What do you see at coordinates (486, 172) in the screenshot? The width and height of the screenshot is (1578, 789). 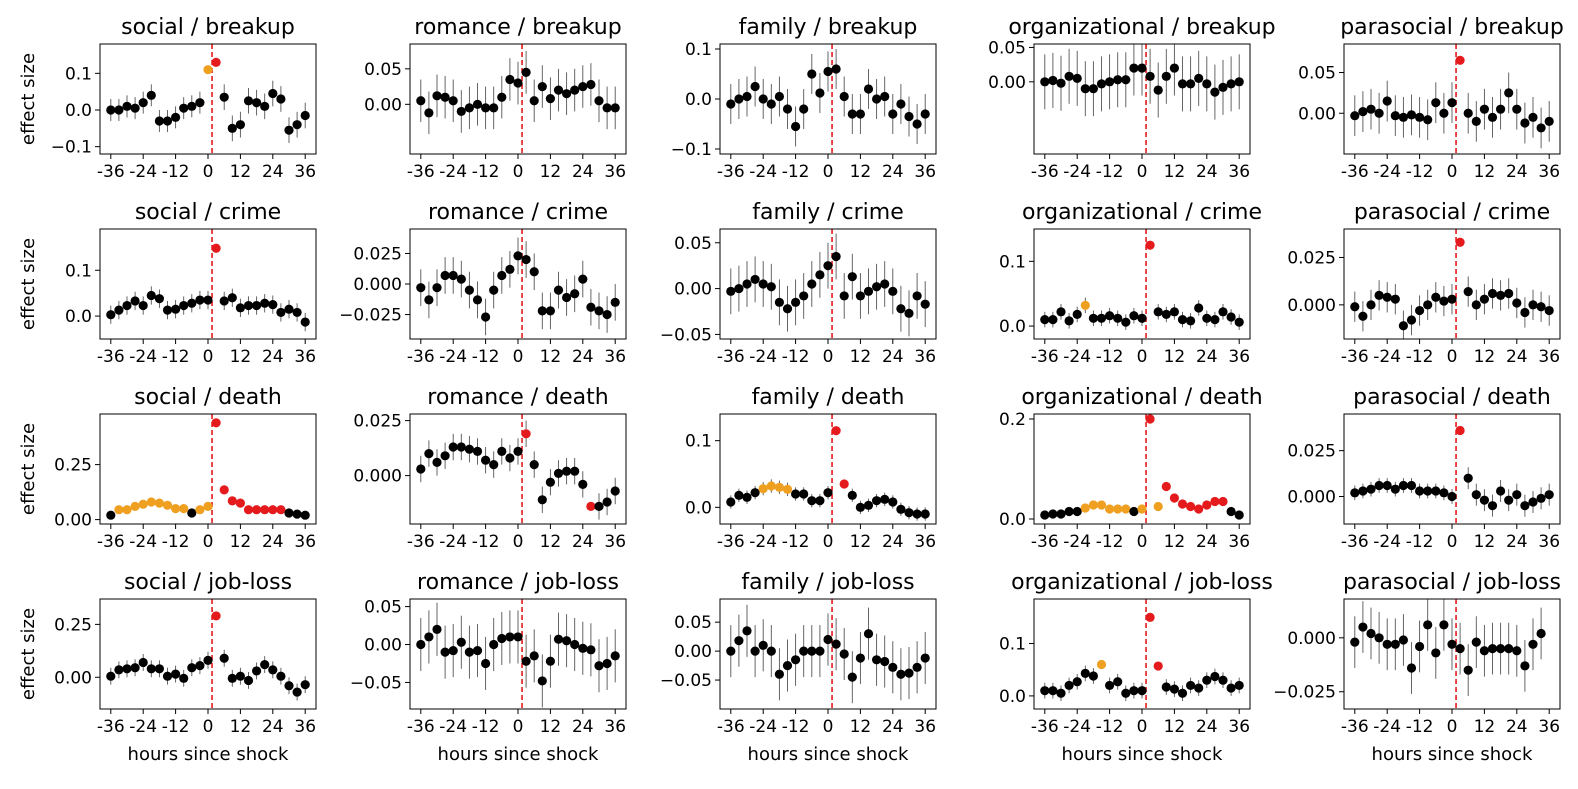 I see `x-tick-label: -12` at bounding box center [486, 172].